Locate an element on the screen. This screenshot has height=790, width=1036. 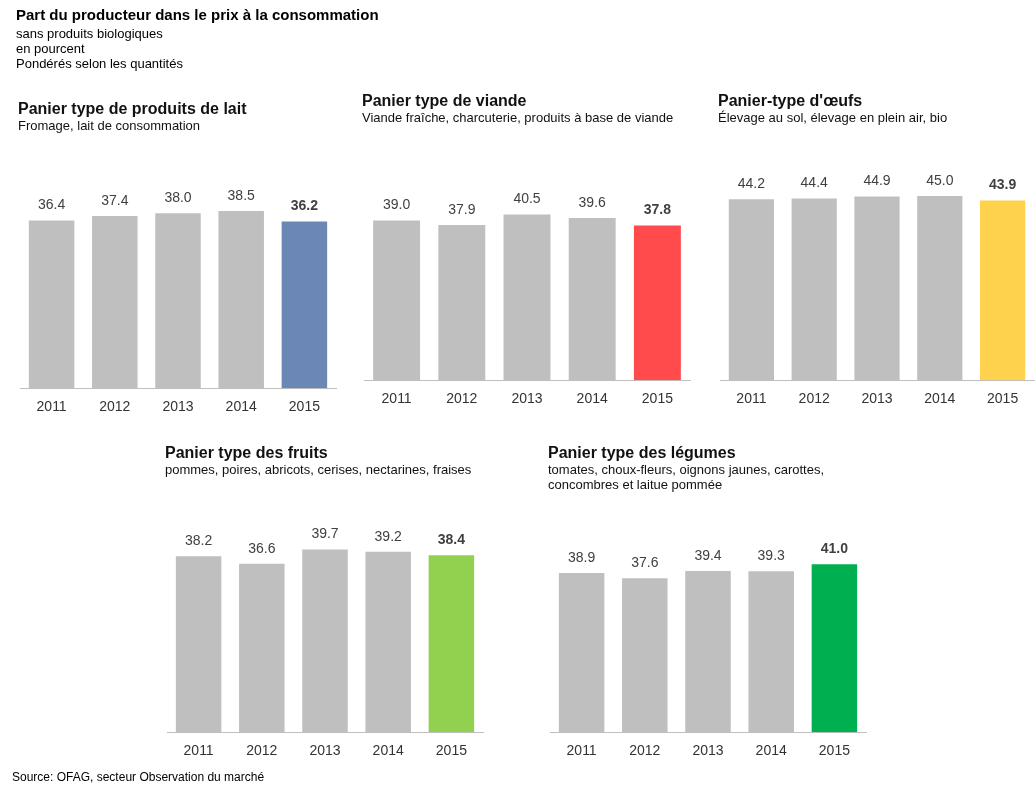
data-label: 40.5 is located at coordinates (527, 198).